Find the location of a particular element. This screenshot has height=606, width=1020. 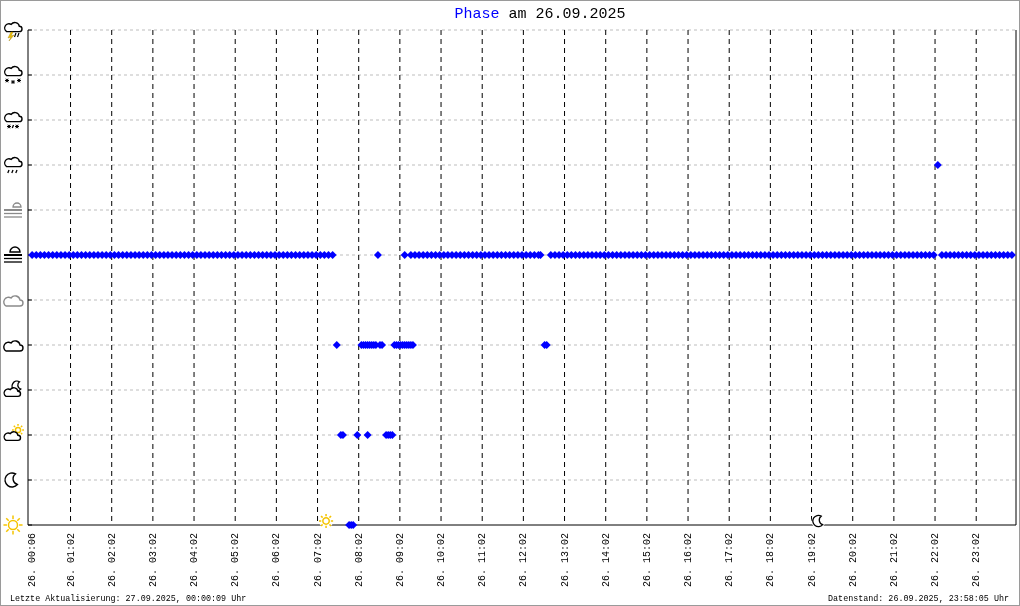

x-tick-label: 26. 20:02 is located at coordinates (853, 560).